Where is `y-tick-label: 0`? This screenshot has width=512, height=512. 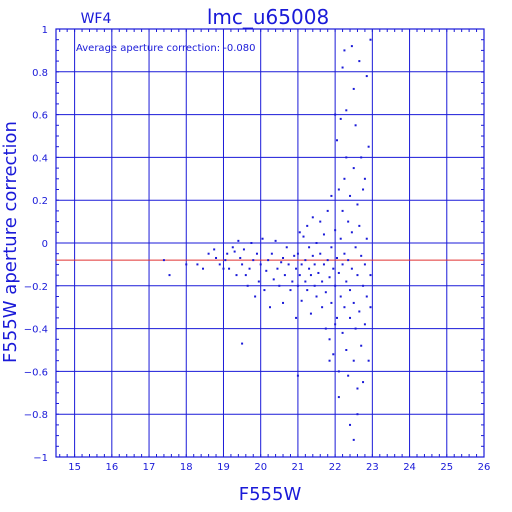
y-tick-label: 0 is located at coordinates (45, 244).